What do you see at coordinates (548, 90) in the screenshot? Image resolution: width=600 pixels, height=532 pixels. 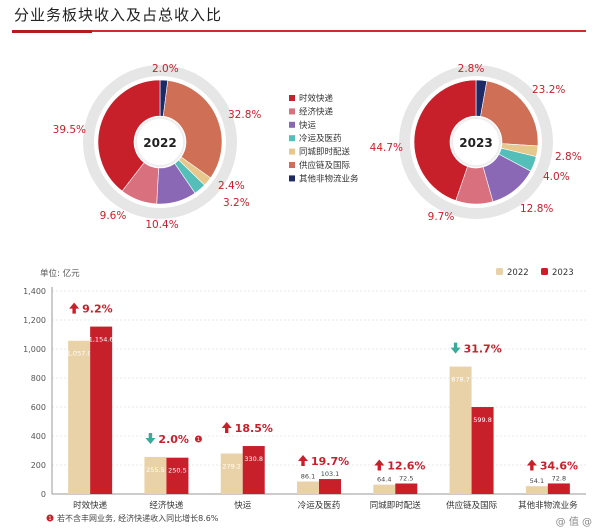 I see `donut-slice-label-1-5: 23.2%` at bounding box center [548, 90].